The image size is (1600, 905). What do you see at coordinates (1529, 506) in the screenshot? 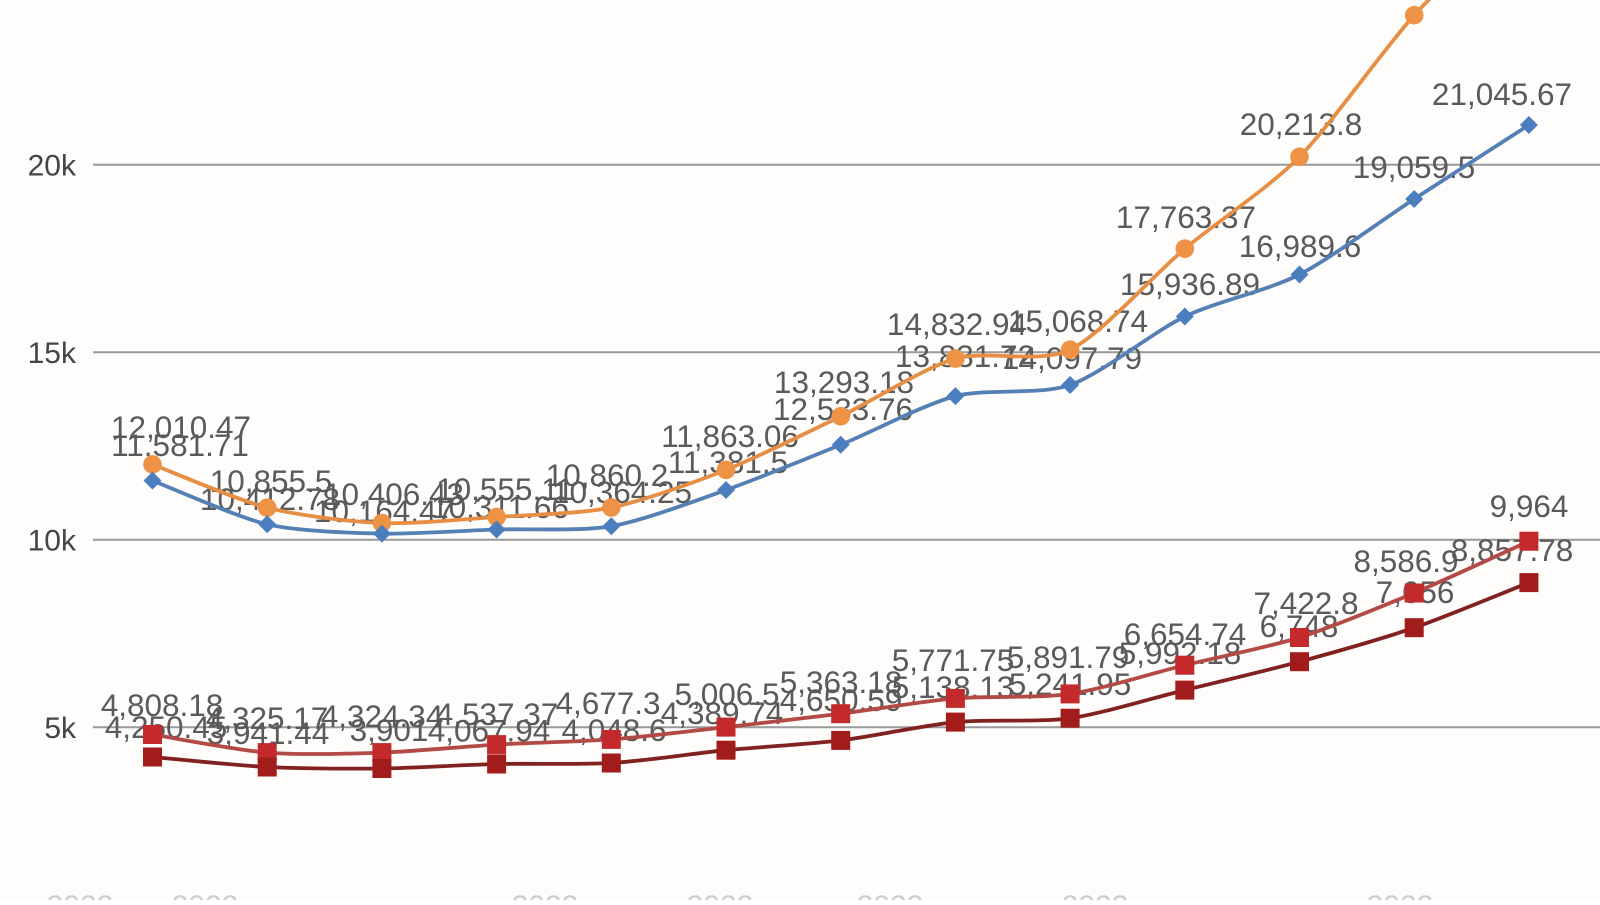
I see `svg-text: 9,964` at bounding box center [1529, 506].